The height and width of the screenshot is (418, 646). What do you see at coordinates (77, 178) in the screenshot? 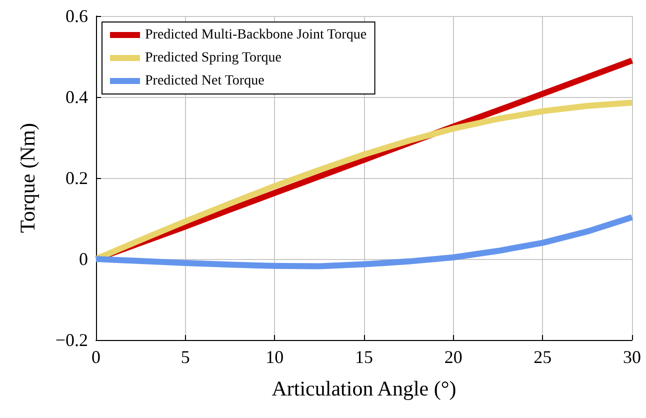
I see `y-tick-label: 0.2` at bounding box center [77, 178].